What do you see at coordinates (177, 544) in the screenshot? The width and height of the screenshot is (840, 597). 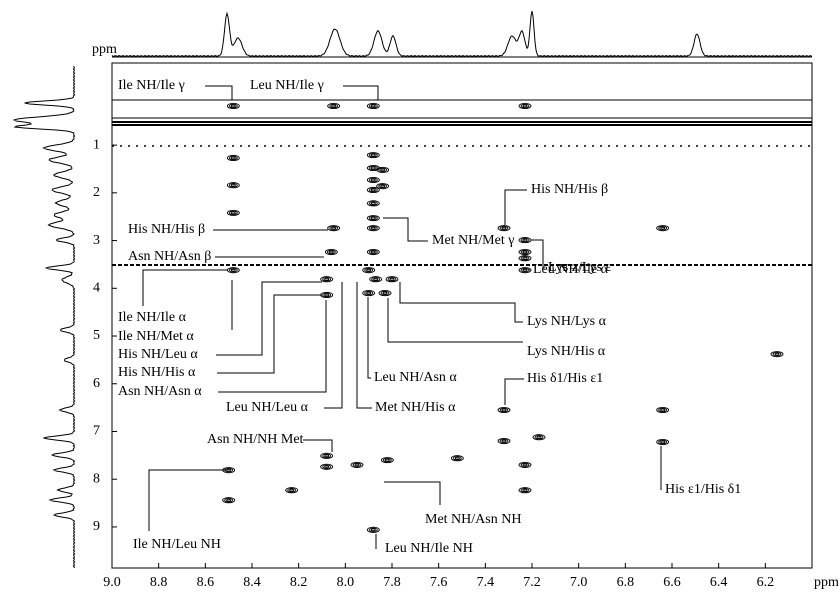 I see `annotation: Ile NH/Leu NH` at bounding box center [177, 544].